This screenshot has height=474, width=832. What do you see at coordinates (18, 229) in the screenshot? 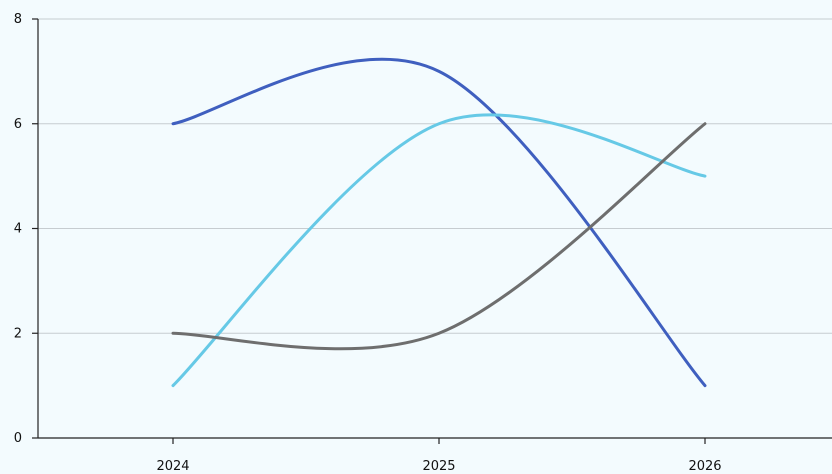
I see `y-tick-label: 4` at bounding box center [18, 229].